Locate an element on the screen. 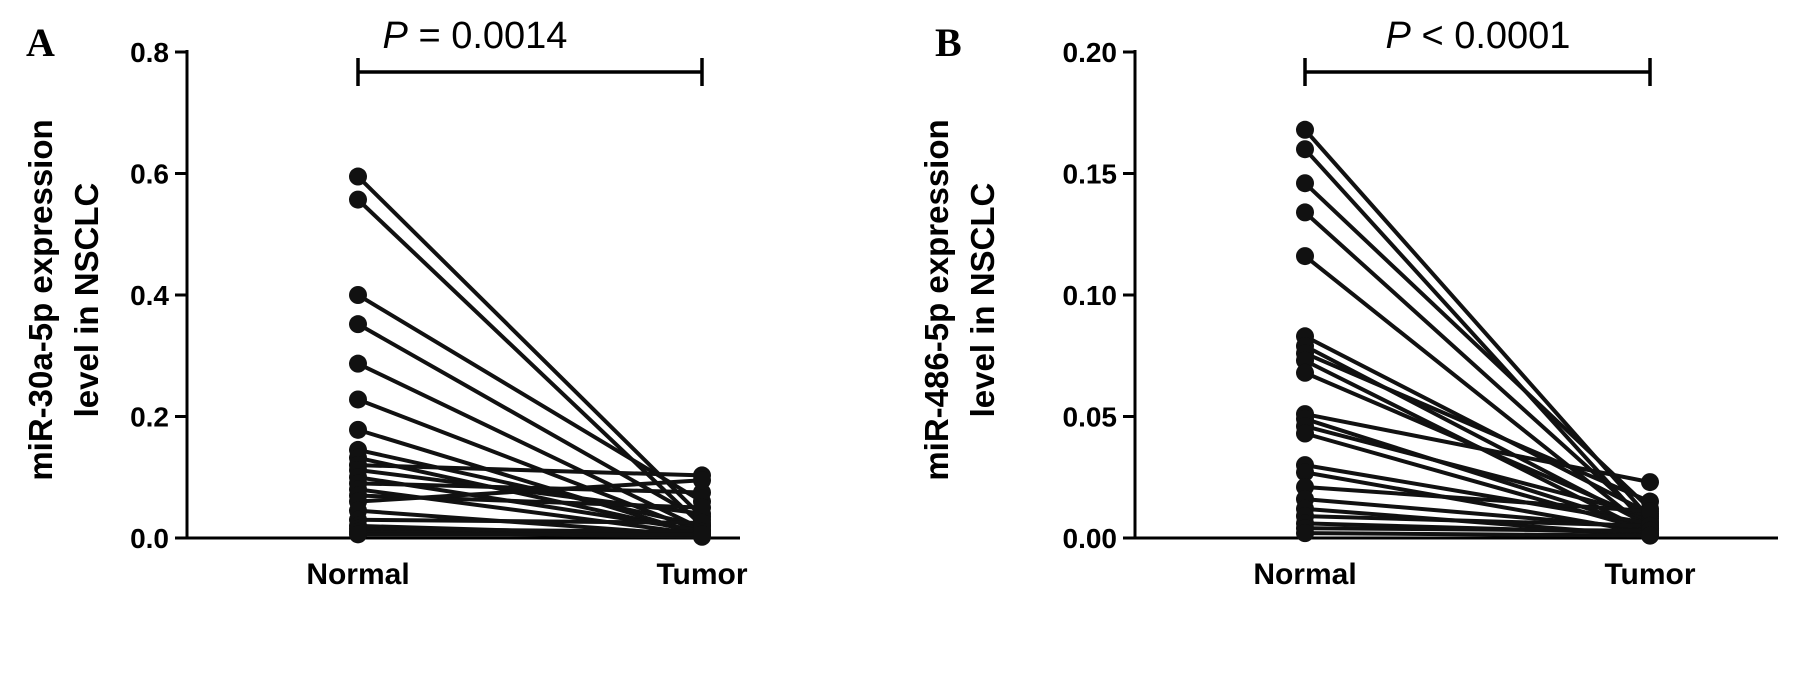  y-tick-label: 0.10 is located at coordinates (1090, 295).